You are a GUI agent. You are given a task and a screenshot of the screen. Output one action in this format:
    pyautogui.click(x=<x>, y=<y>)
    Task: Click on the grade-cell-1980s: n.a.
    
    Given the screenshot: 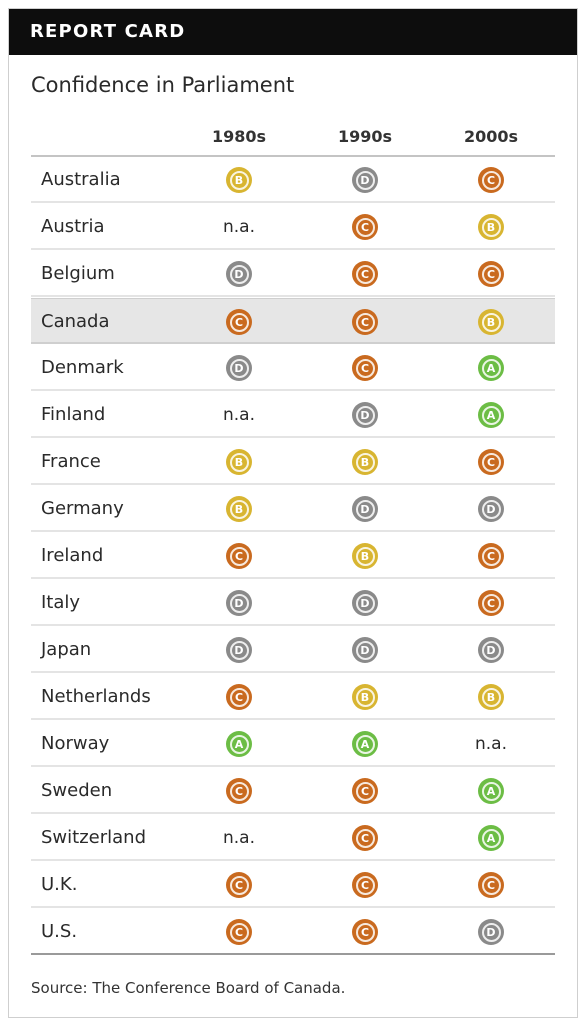 What is the action you would take?
    pyautogui.click(x=239, y=415)
    